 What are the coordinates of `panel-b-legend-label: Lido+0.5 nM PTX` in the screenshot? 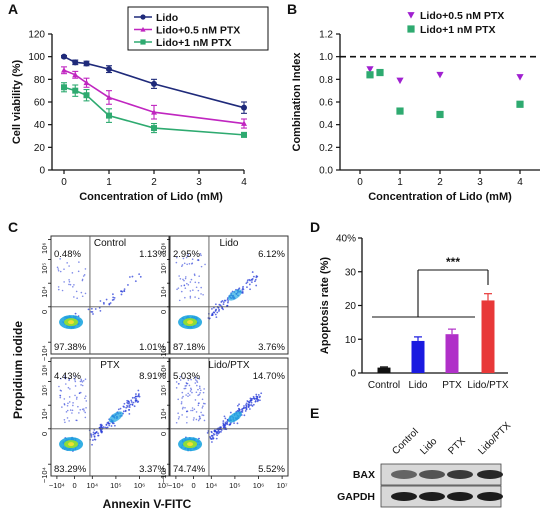 It's located at (462, 16).